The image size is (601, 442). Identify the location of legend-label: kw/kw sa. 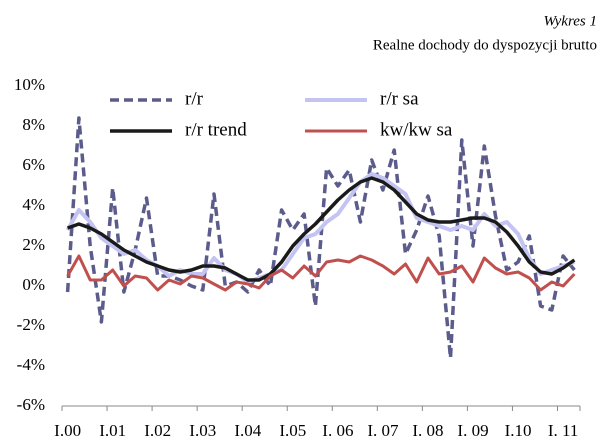
(416, 129).